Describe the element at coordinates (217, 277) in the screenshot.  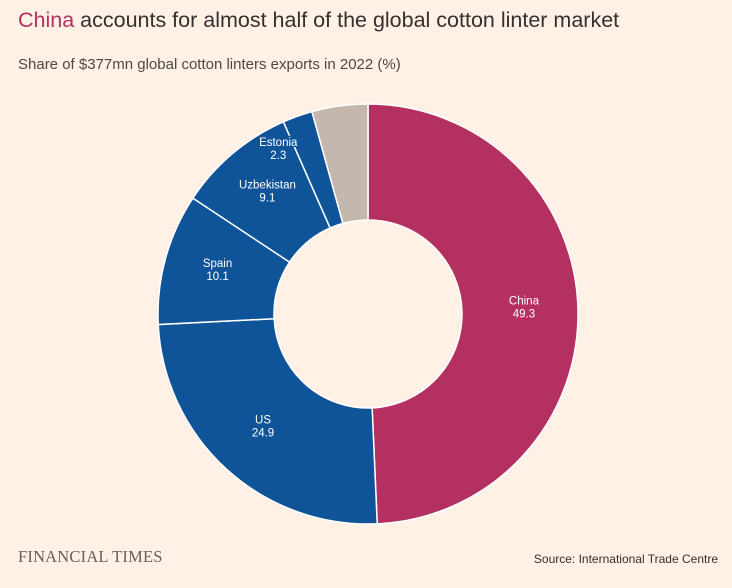
I see `slice-value: 10.1` at that location.